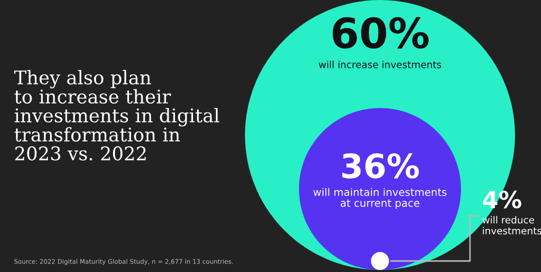 The height and width of the screenshot is (272, 541). Describe the element at coordinates (117, 115) in the screenshot. I see `text: They also plan to increase their investments in digital transformation in 2023 vs. 2022` at that location.